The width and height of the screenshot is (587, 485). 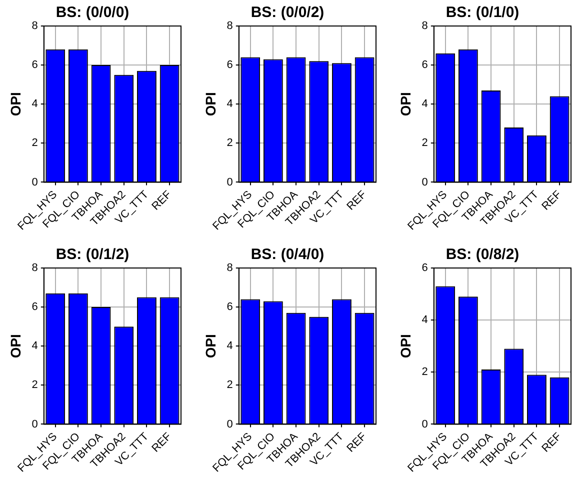 I want to click on chart-title: BS: (0/8/2), so click(x=483, y=255).